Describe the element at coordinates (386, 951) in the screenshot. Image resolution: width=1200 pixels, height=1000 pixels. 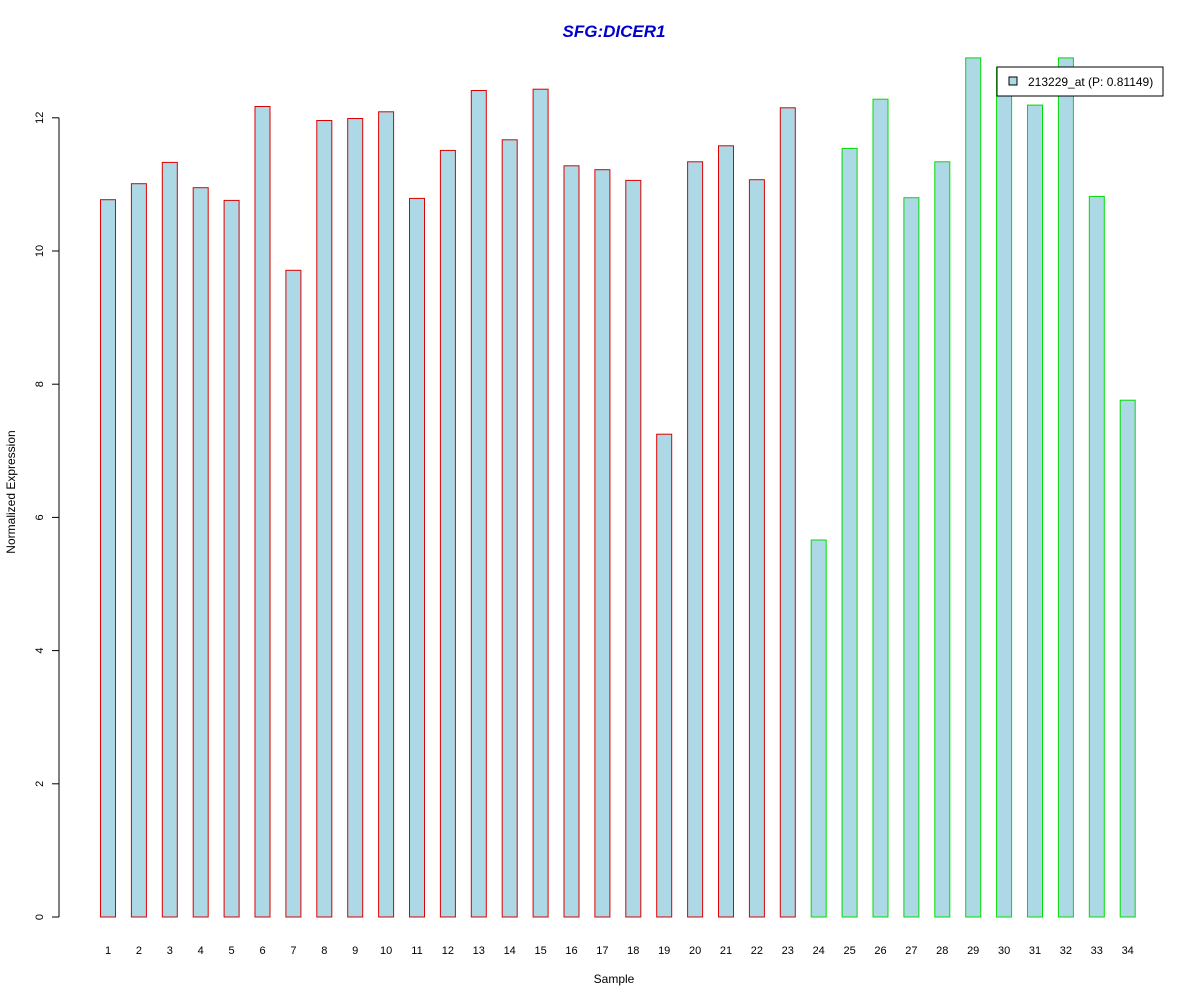
I see `x-tick-label: 10` at that location.